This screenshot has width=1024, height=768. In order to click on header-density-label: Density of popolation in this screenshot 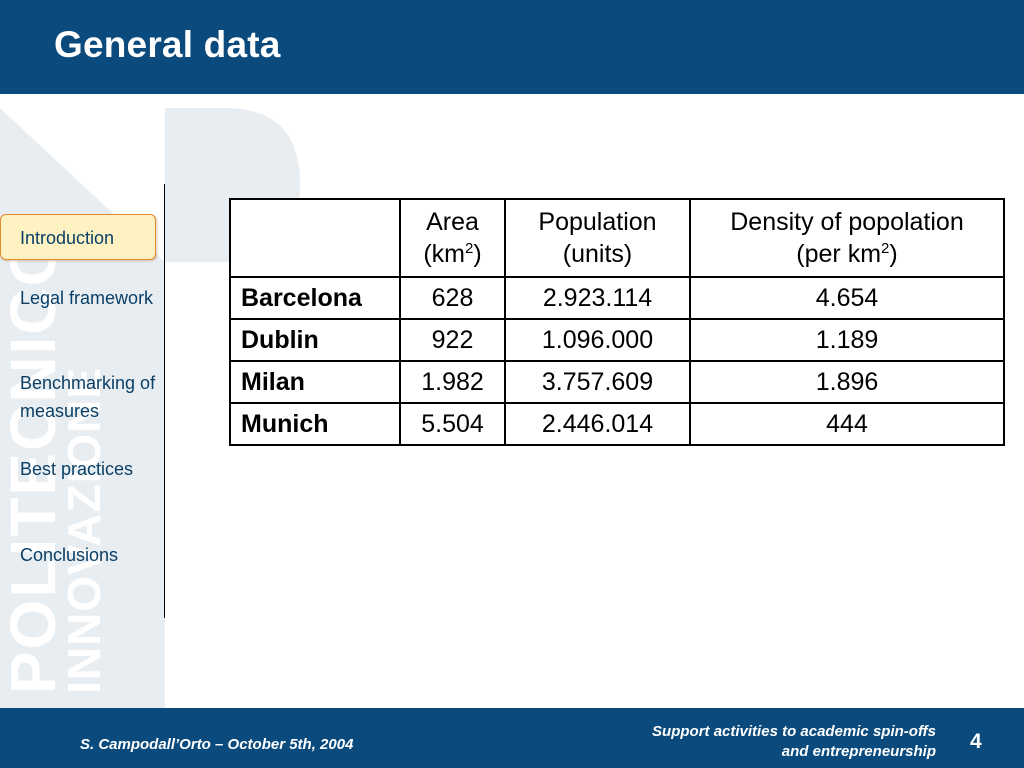, I will do `click(847, 222)`.